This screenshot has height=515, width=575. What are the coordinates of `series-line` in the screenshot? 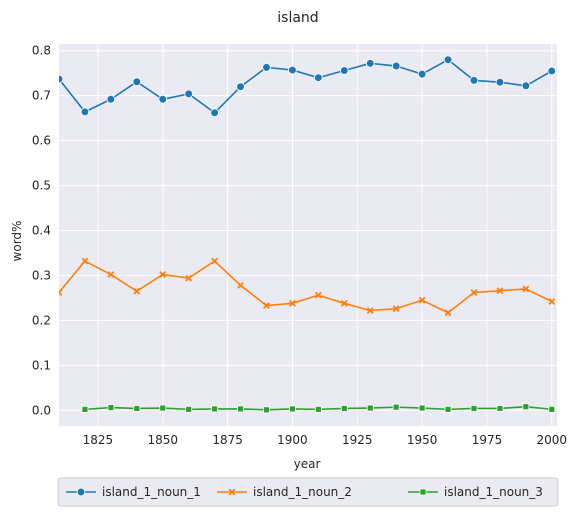 It's located at (306, 86).